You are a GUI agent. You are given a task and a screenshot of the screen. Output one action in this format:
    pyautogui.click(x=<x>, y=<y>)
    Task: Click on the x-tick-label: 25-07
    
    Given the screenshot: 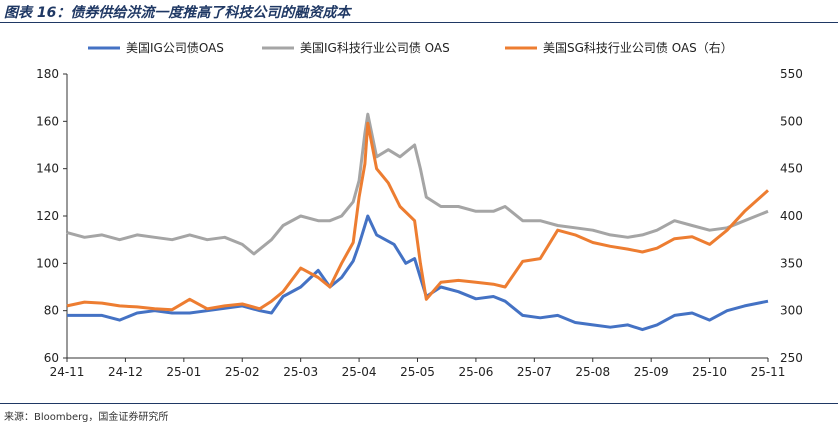 What is the action you would take?
    pyautogui.click(x=534, y=372)
    